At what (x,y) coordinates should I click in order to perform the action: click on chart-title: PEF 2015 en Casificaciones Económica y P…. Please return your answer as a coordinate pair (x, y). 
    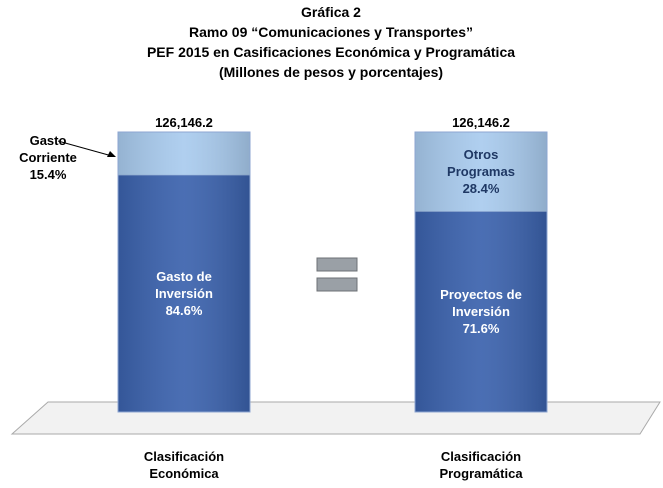
    Looking at the image, I should click on (331, 52).